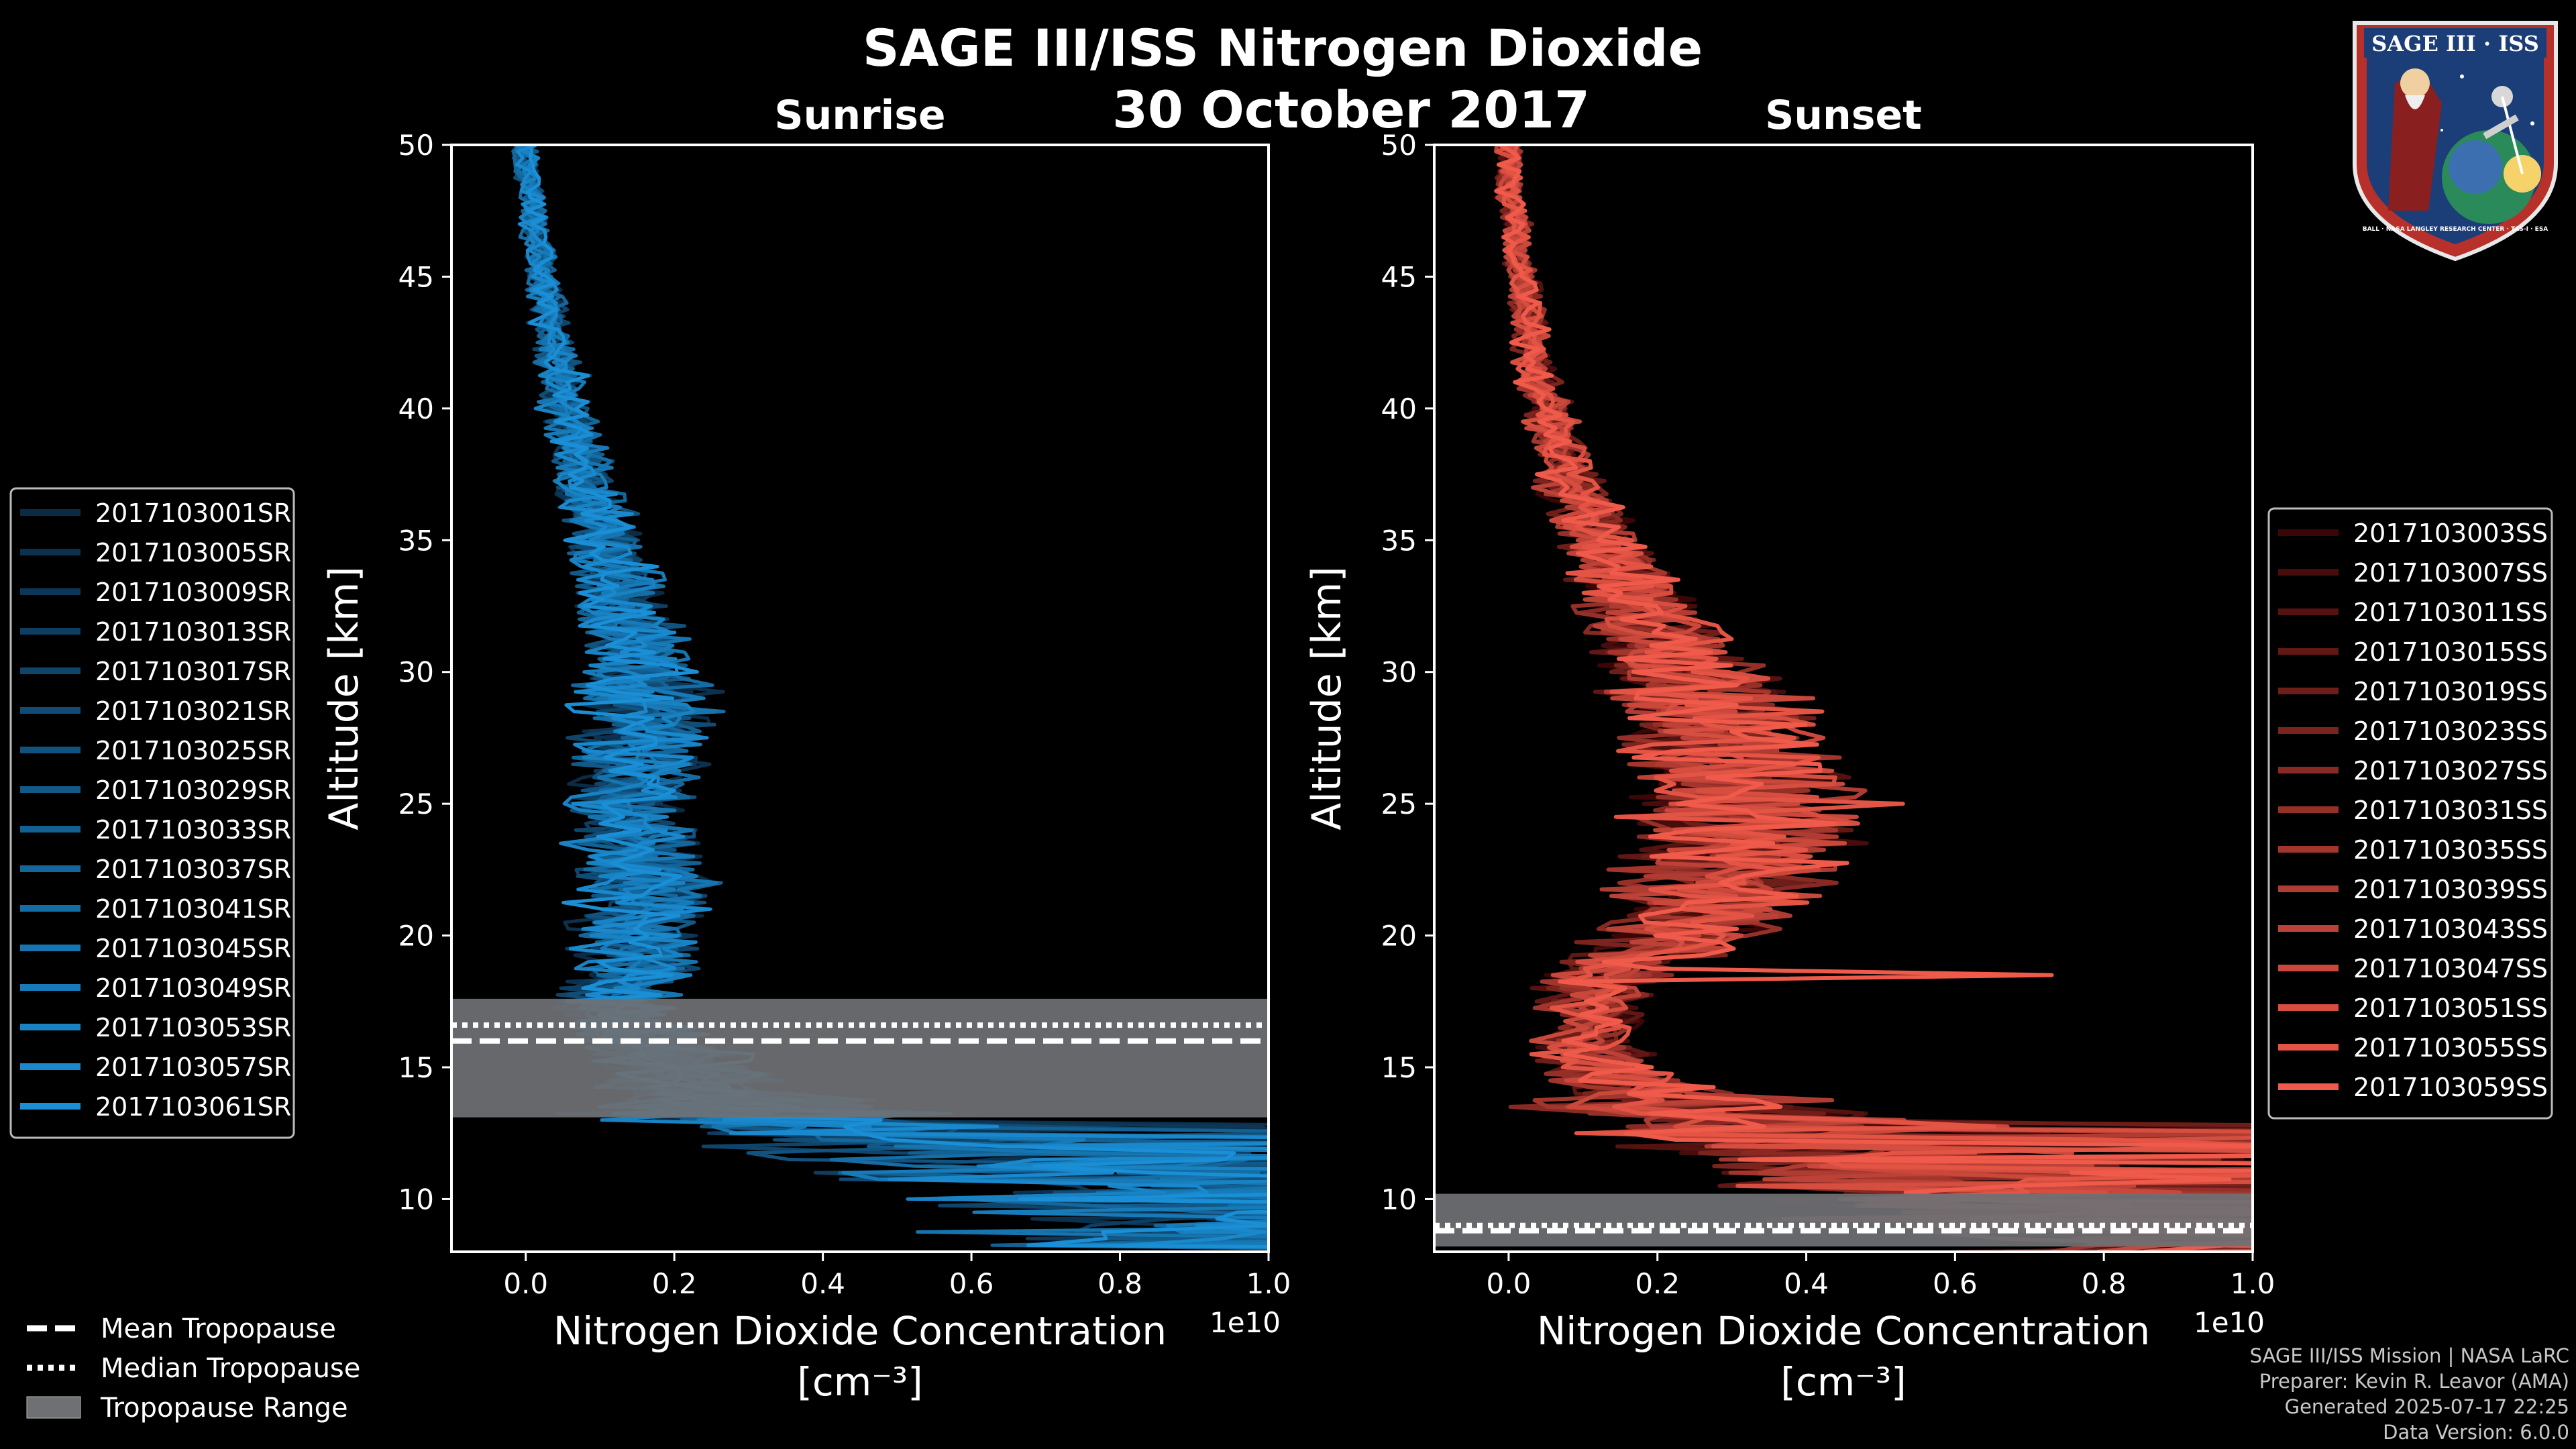  Describe the element at coordinates (193, 592) in the screenshot. I see `sunrise-legend-entry: 2017103009SR` at that location.